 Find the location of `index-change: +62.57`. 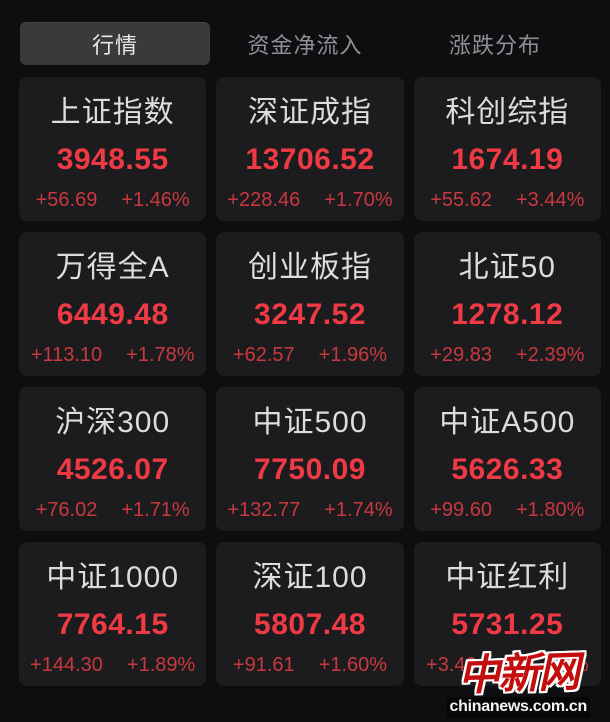

index-change: +62.57 is located at coordinates (263, 354).